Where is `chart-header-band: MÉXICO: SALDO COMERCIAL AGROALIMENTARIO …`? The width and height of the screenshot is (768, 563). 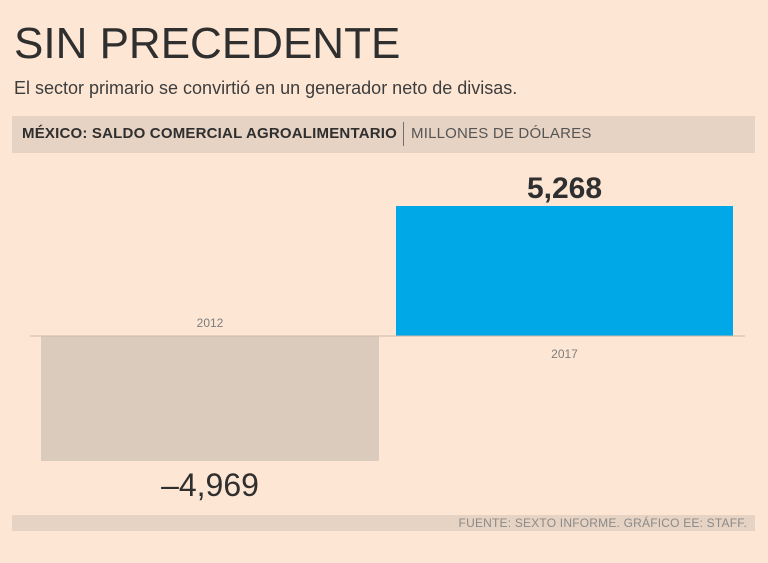
chart-header-band: MÉXICO: SALDO COMERCIAL AGROALIMENTARIO … is located at coordinates (383, 134).